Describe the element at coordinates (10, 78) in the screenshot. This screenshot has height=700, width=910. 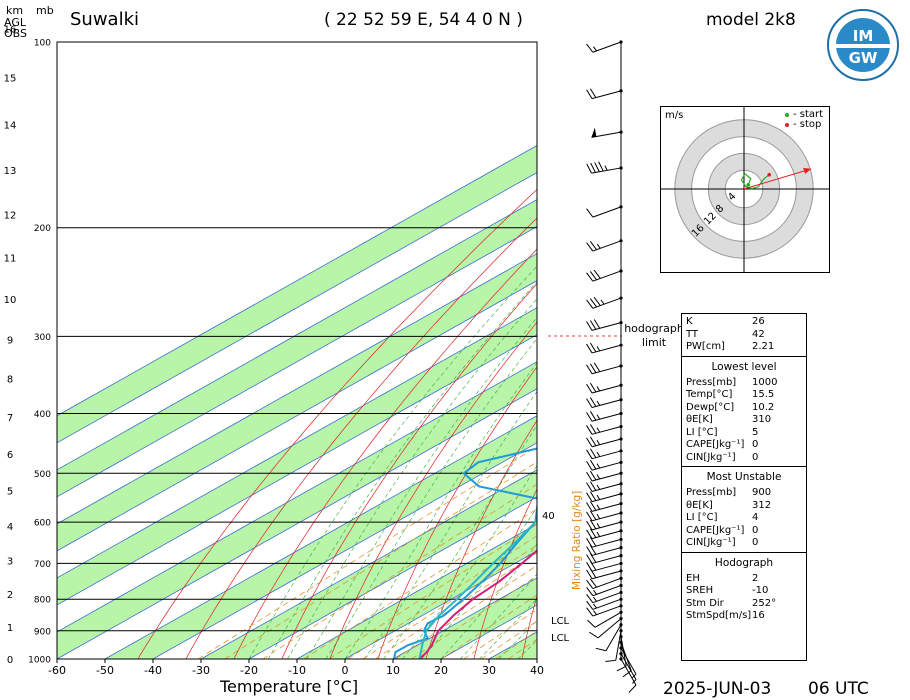
I see `km-tick-label: 15` at that location.